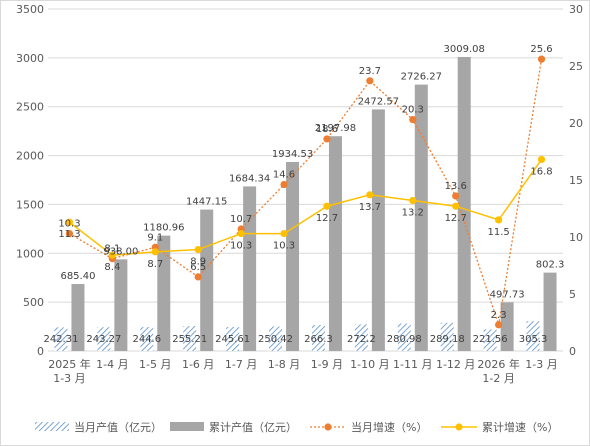 The width and height of the screenshot is (590, 446). I want to click on left-tick-label: 1000, so click(30, 253).